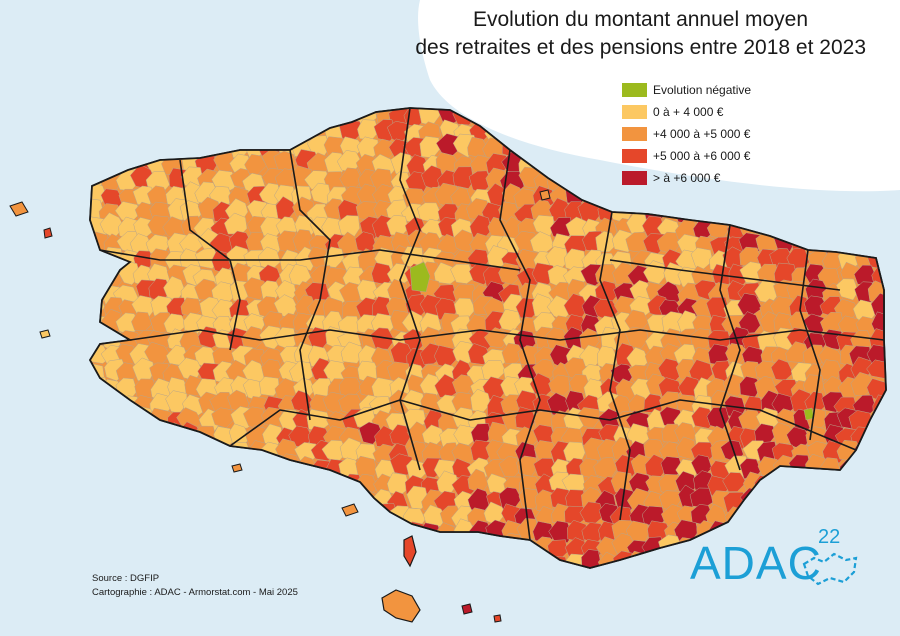  What do you see at coordinates (640, 19) in the screenshot?
I see `map-title-line-1: Evolution du montant annuel moyen` at bounding box center [640, 19].